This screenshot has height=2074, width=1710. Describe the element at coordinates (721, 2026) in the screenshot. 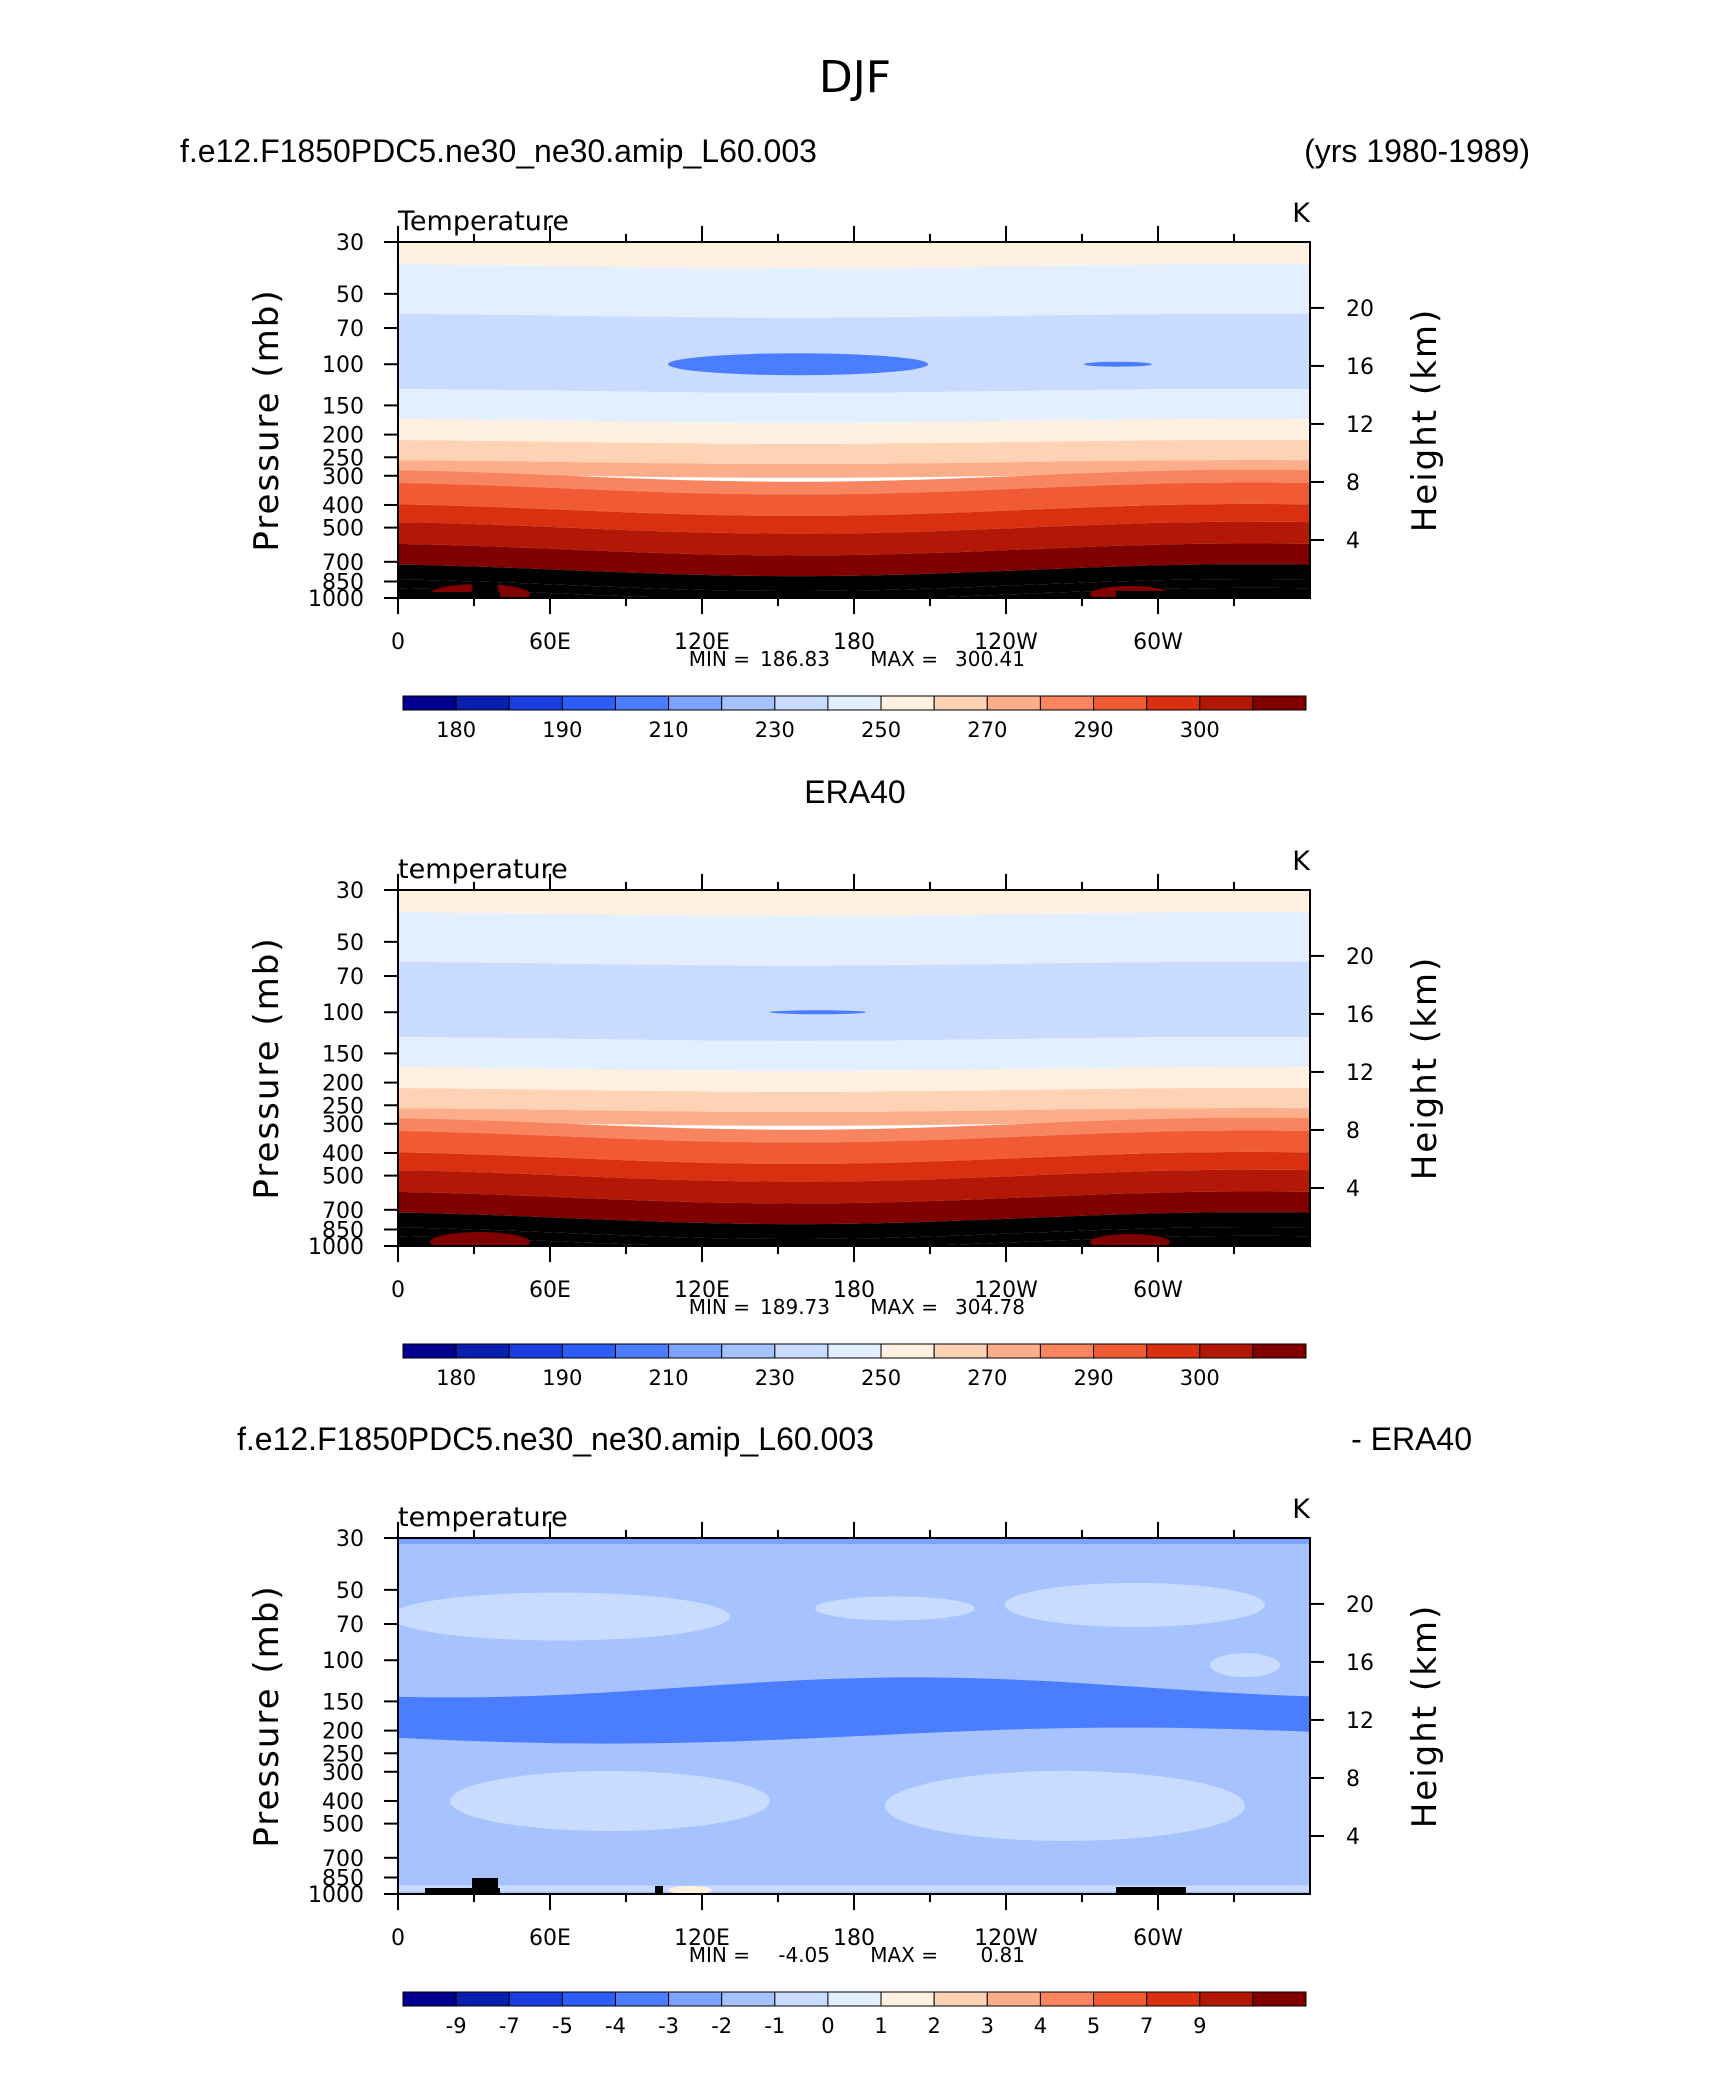

I see `colorbar-label: -2` at that location.